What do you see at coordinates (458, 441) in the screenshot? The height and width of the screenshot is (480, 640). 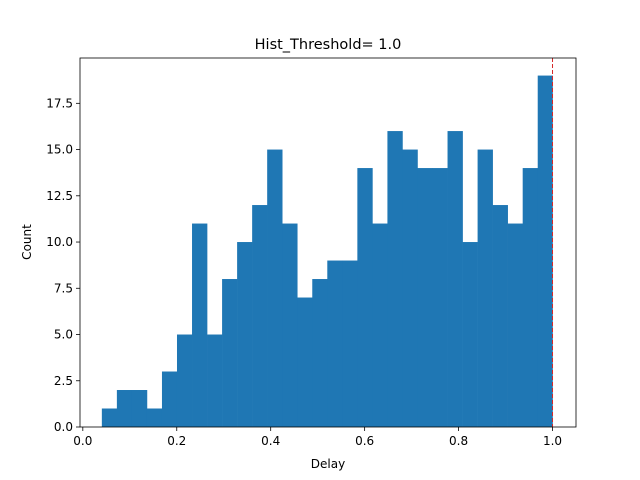 I see `x-tick-label: 0.8` at bounding box center [458, 441].